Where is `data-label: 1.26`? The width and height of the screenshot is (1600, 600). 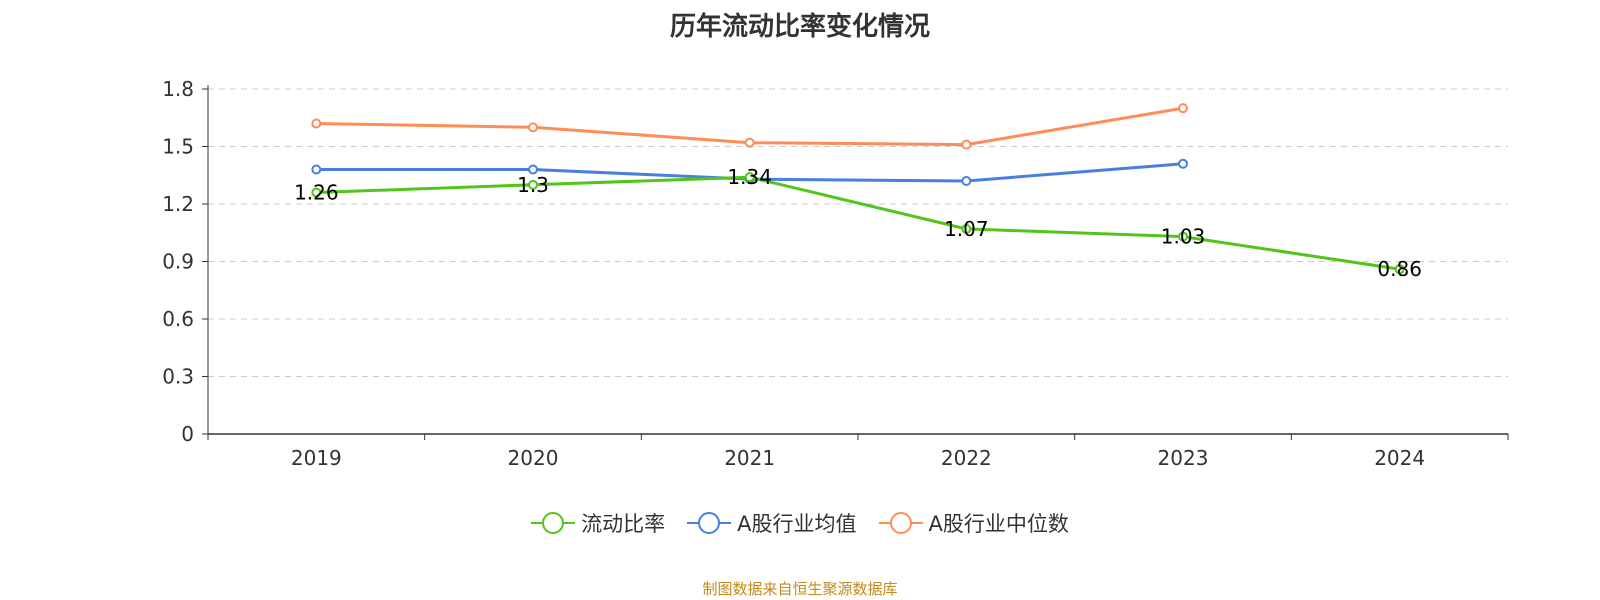
data-label: 1.26 is located at coordinates (316, 193).